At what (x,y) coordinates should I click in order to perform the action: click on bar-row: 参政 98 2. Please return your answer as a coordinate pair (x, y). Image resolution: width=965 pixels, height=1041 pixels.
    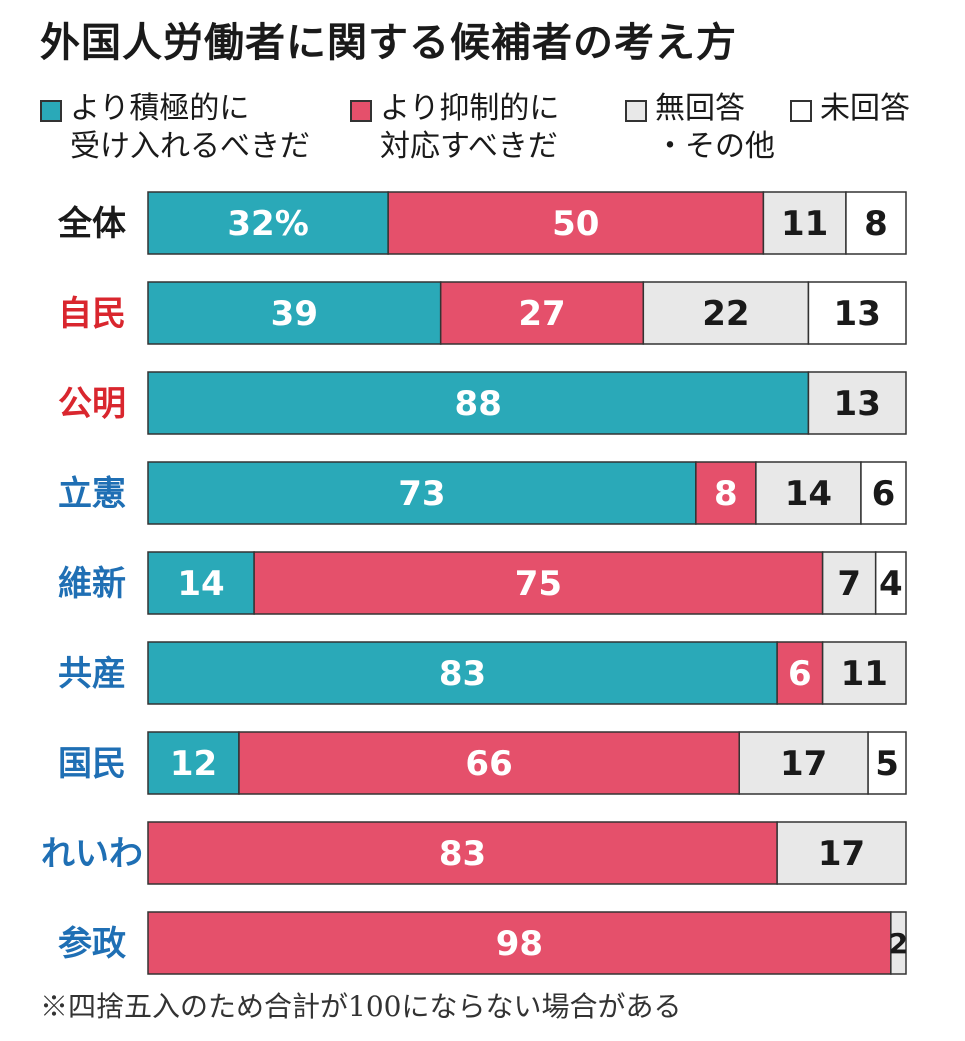
    Looking at the image, I should click on (483, 943).